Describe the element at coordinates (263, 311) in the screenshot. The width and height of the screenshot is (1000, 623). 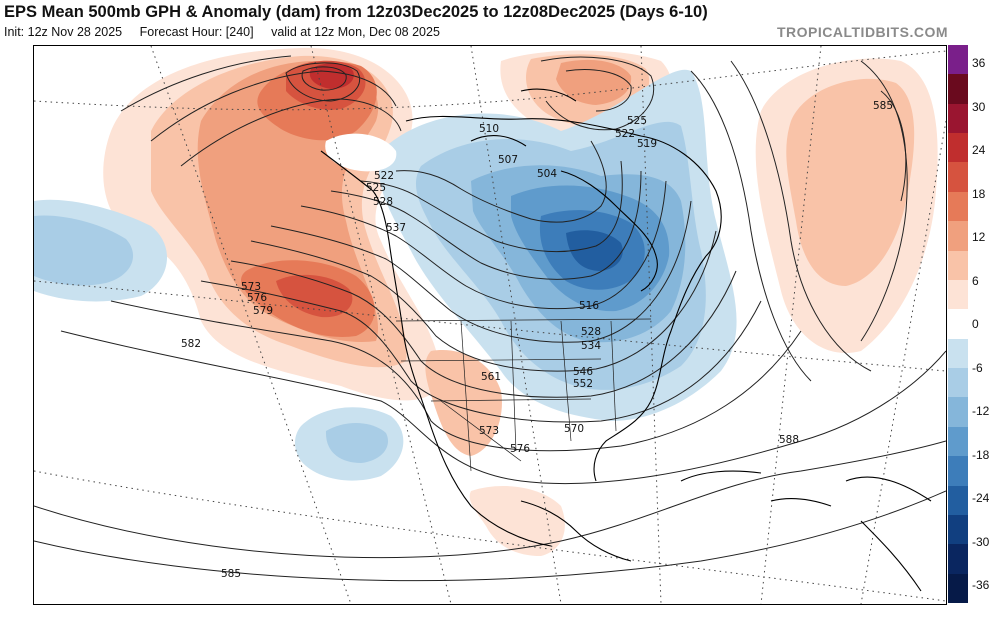
I see `contour-label: 579` at that location.